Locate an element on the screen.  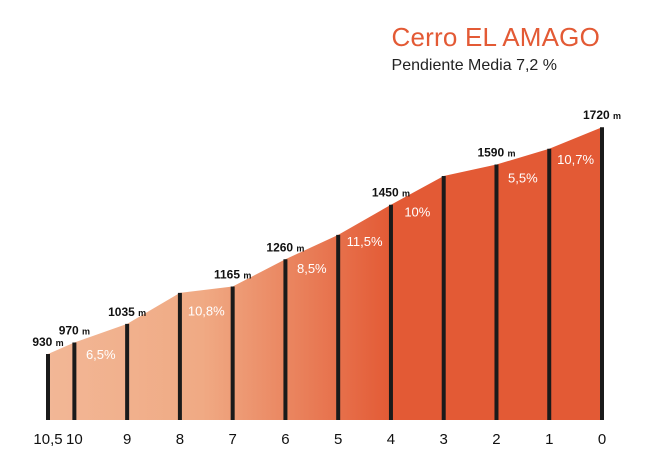
altitude-label: 970 m is located at coordinates (74, 331).